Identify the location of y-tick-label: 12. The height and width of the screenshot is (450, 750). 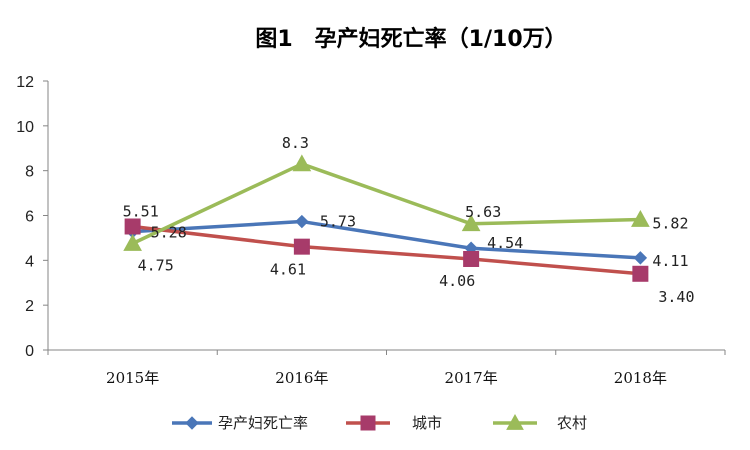
(25, 82).